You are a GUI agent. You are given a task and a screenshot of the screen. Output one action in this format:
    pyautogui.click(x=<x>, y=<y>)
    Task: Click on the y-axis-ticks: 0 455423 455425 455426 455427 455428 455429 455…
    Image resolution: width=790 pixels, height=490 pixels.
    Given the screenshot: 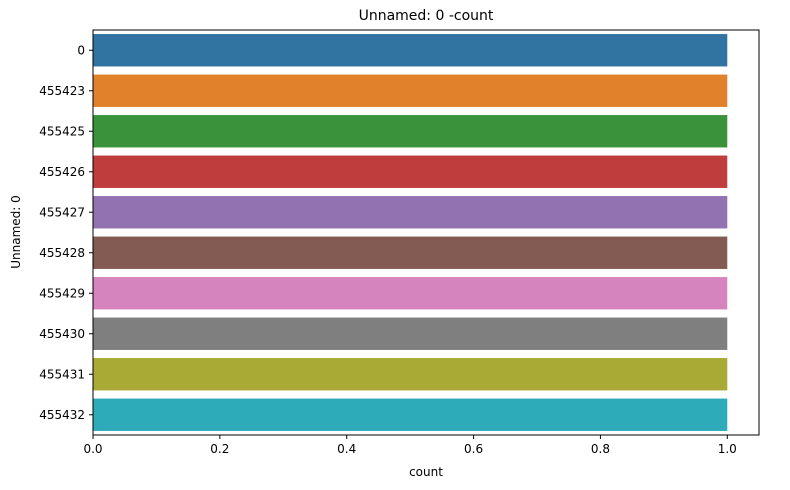 What is the action you would take?
    pyautogui.click(x=66, y=232)
    